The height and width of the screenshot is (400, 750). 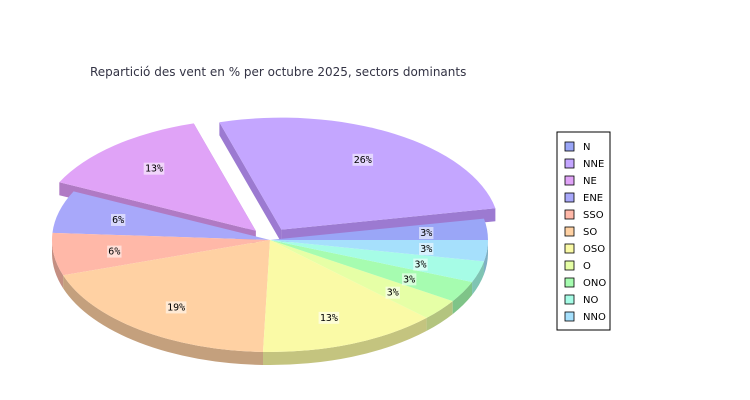 I want to click on legend-label-sso: SSO, so click(x=593, y=215).